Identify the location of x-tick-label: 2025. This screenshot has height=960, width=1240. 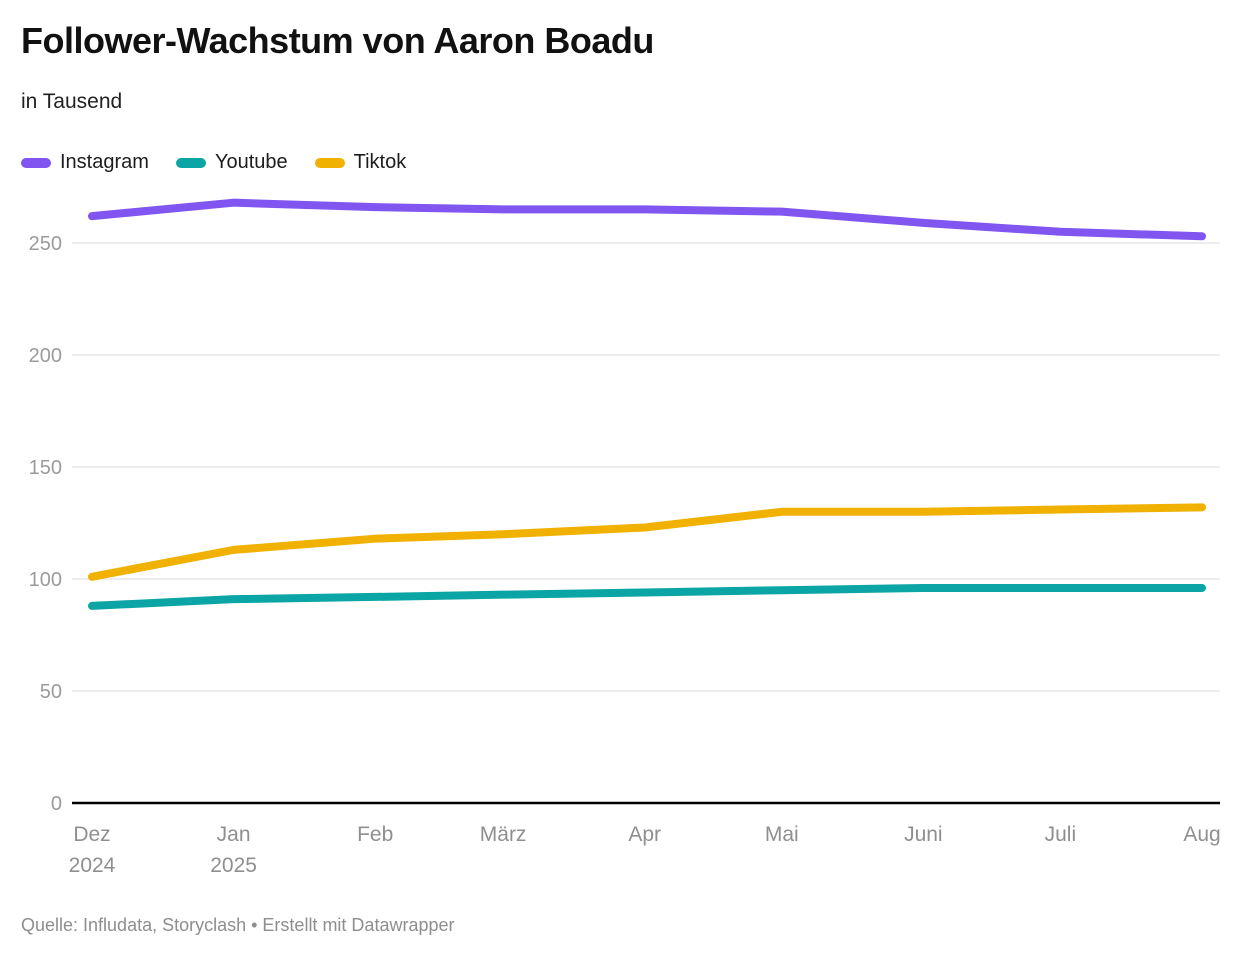
(233, 865).